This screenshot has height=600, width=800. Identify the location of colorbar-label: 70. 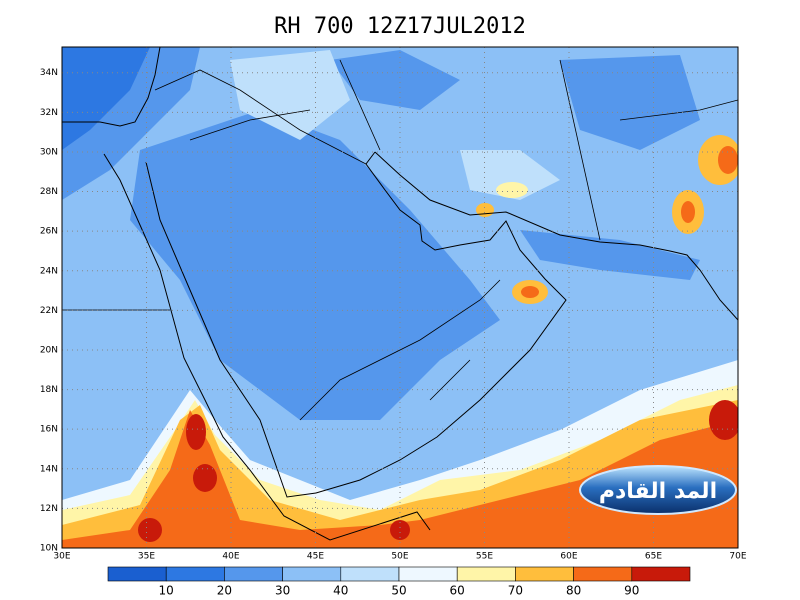
(515, 591).